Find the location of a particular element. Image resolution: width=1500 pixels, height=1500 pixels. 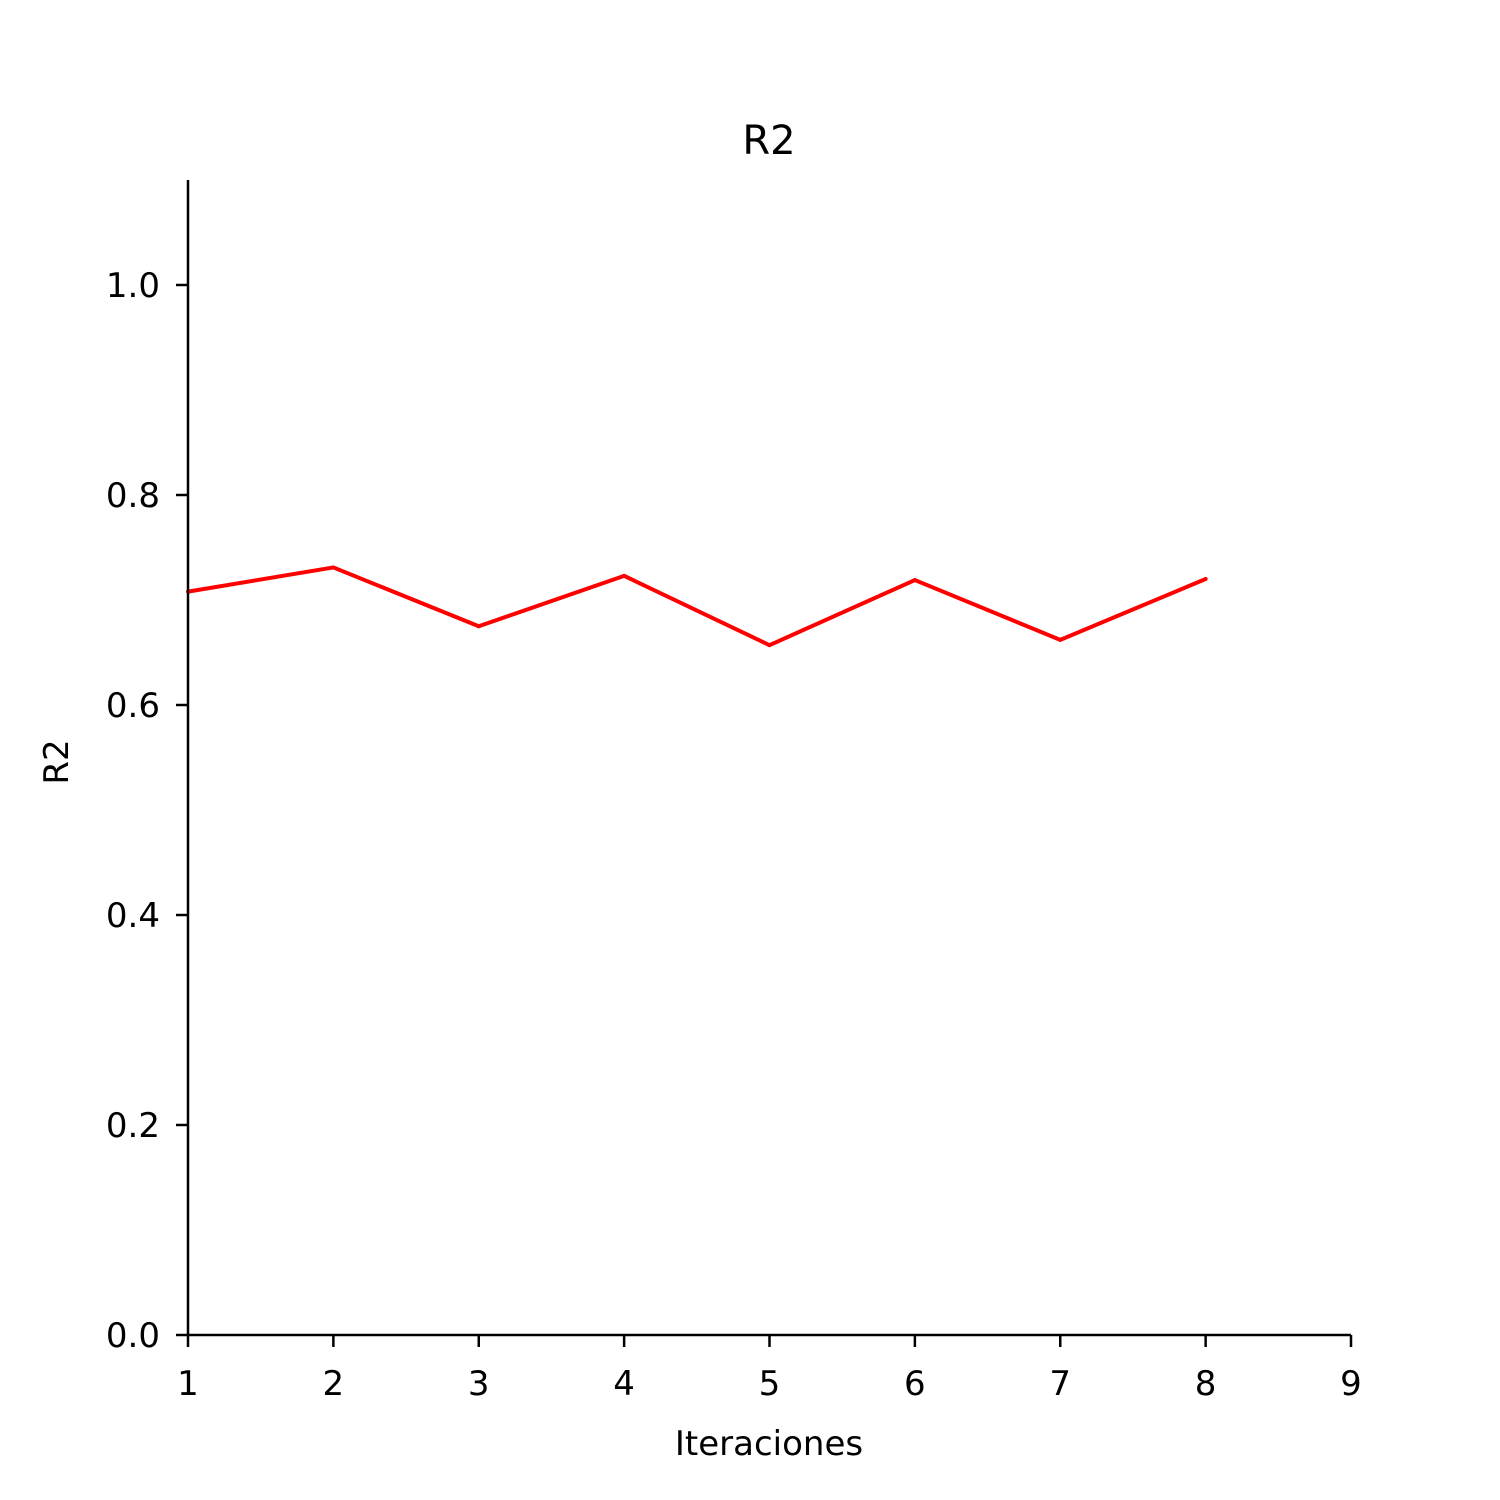

y-tick-label: 0.6 is located at coordinates (133, 706).